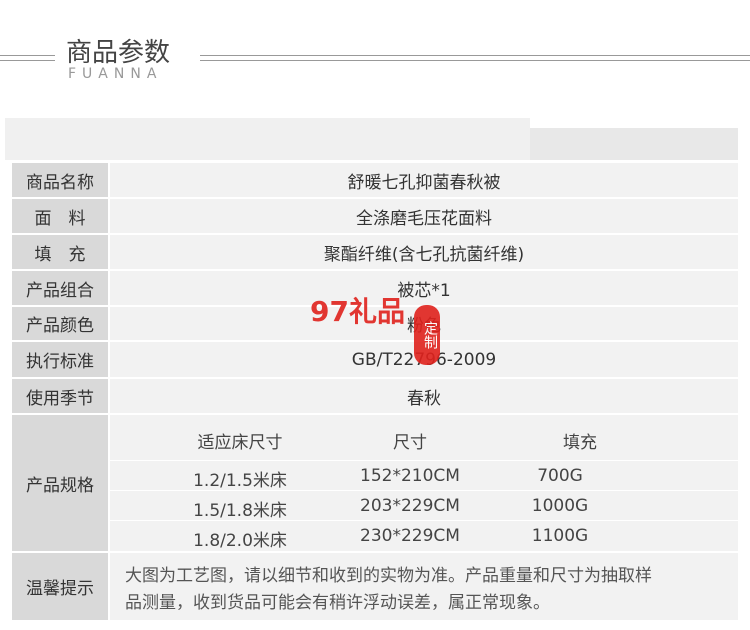 This screenshot has height=630, width=750. What do you see at coordinates (240, 443) in the screenshot?
I see `spec-header: 适应床尺寸` at bounding box center [240, 443].